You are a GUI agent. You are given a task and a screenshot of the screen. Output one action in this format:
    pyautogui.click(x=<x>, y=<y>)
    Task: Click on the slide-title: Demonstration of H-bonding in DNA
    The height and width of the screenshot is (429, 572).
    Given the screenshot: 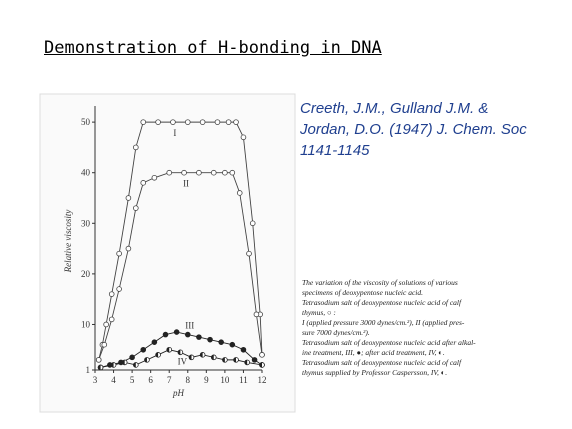 What is the action you would take?
    pyautogui.click(x=213, y=48)
    